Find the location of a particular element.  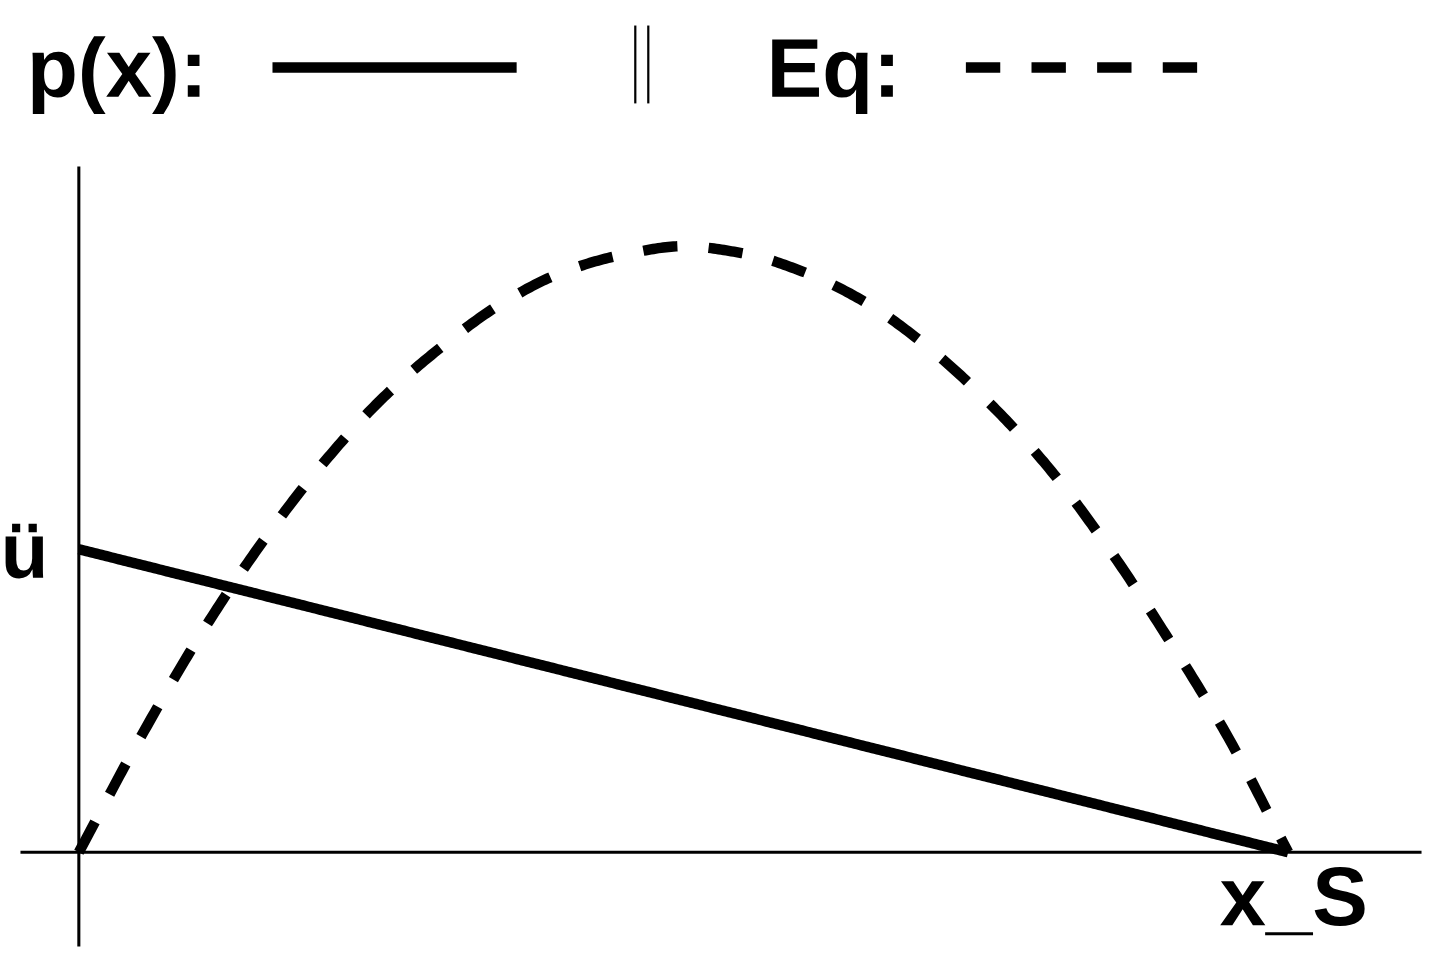

legend-label: Eq: is located at coordinates (832, 76).